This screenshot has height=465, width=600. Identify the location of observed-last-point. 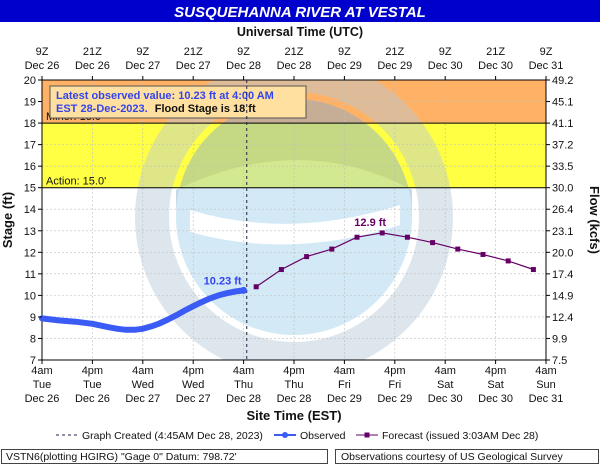
(244, 290).